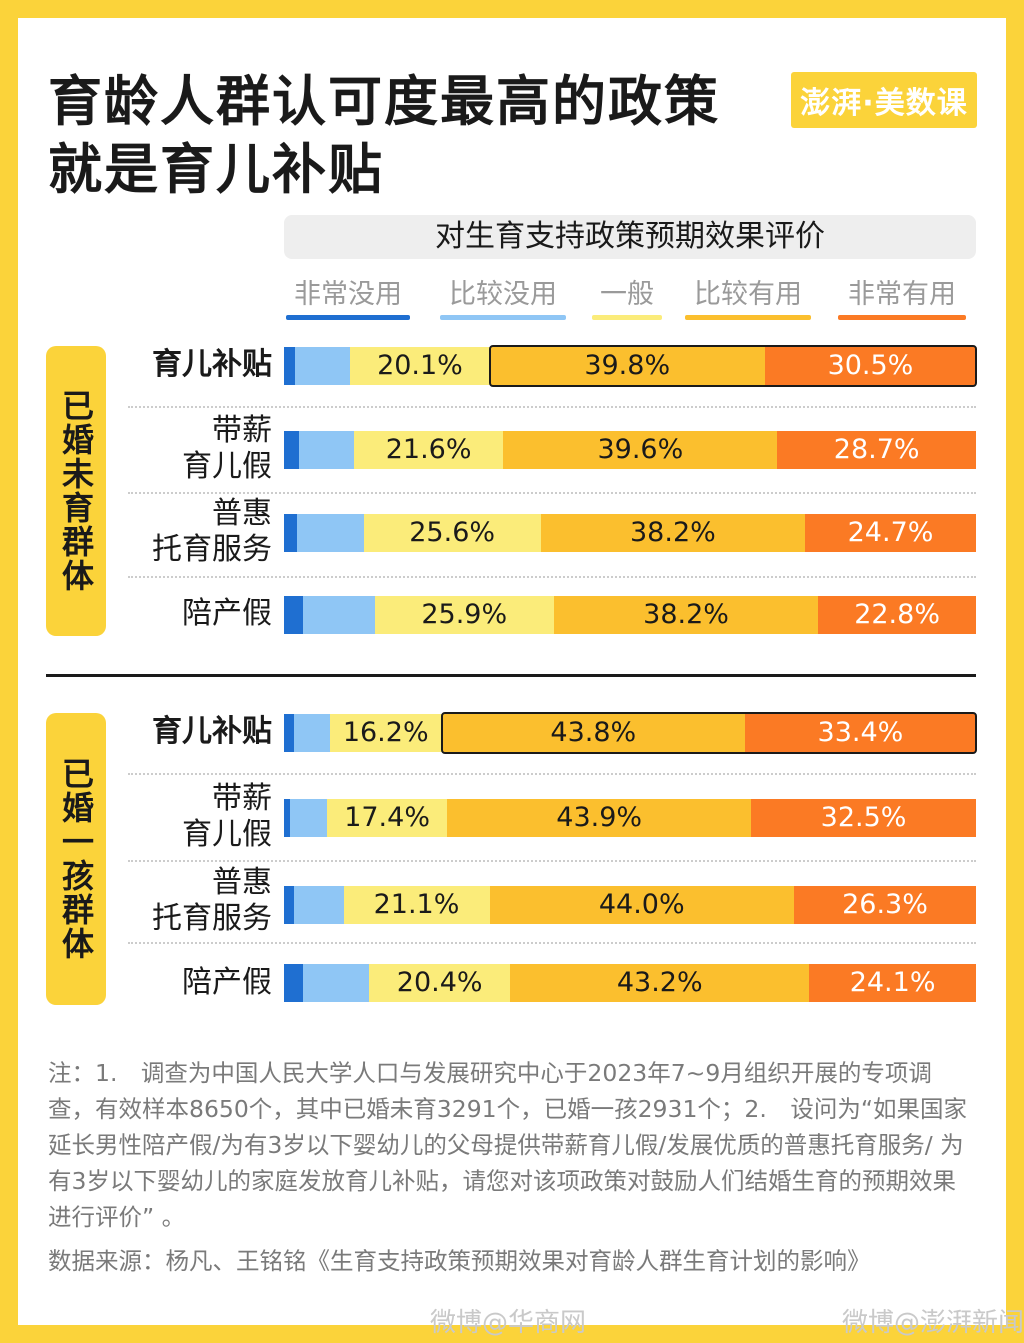 This screenshot has width=1024, height=1343. What do you see at coordinates (630, 237) in the screenshot?
I see `chart-title: 对生育支持政策预期效果评价` at bounding box center [630, 237].